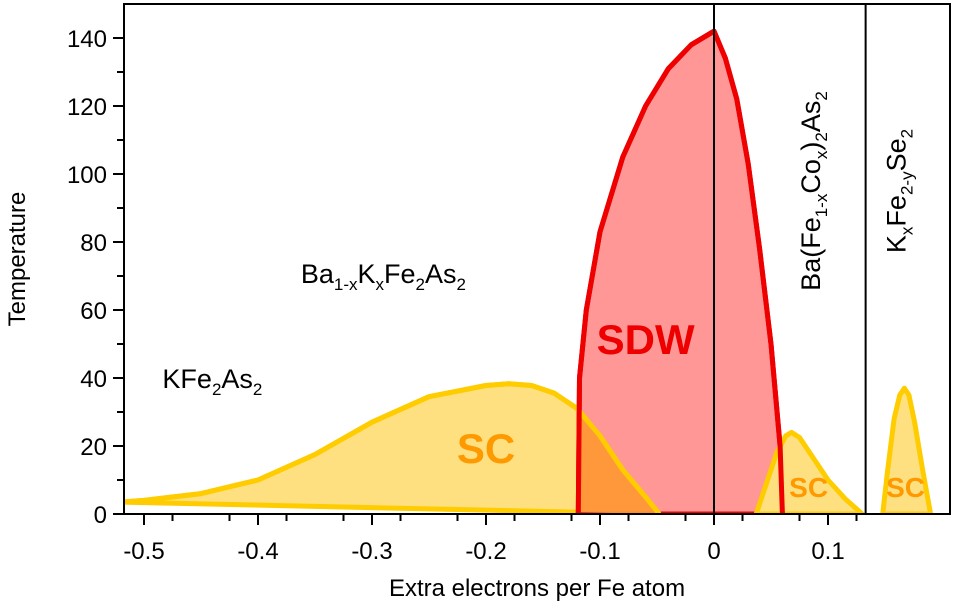  What do you see at coordinates (93, 447) in the screenshot?
I see `y-tick-label: 20` at bounding box center [93, 447].